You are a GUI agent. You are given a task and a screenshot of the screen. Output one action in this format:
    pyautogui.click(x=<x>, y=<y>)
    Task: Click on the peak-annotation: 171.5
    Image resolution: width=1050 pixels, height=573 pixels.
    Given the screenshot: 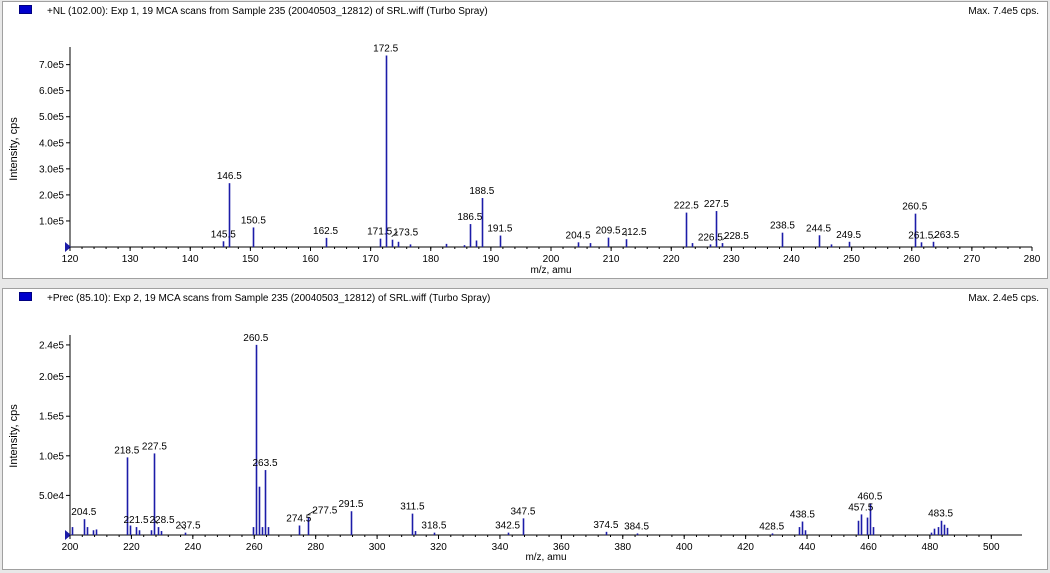 What is the action you would take?
    pyautogui.click(x=379, y=232)
    